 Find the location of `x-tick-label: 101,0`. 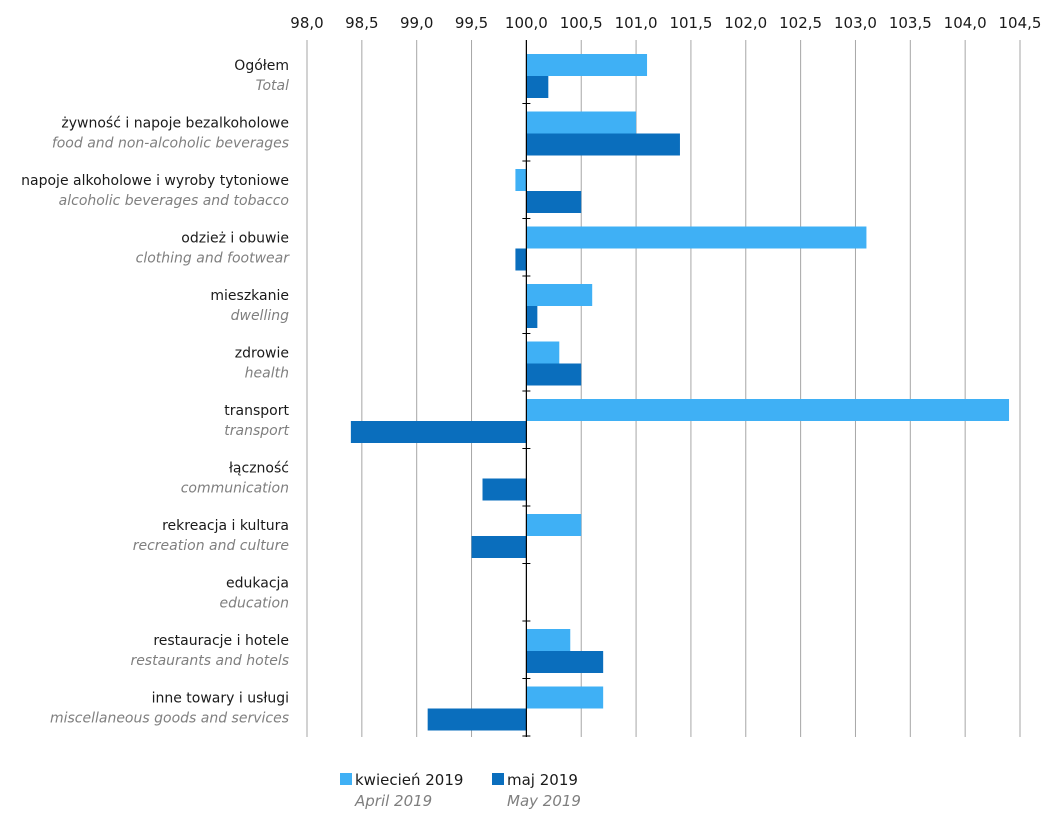

x-tick-label: 101,0 is located at coordinates (636, 23).